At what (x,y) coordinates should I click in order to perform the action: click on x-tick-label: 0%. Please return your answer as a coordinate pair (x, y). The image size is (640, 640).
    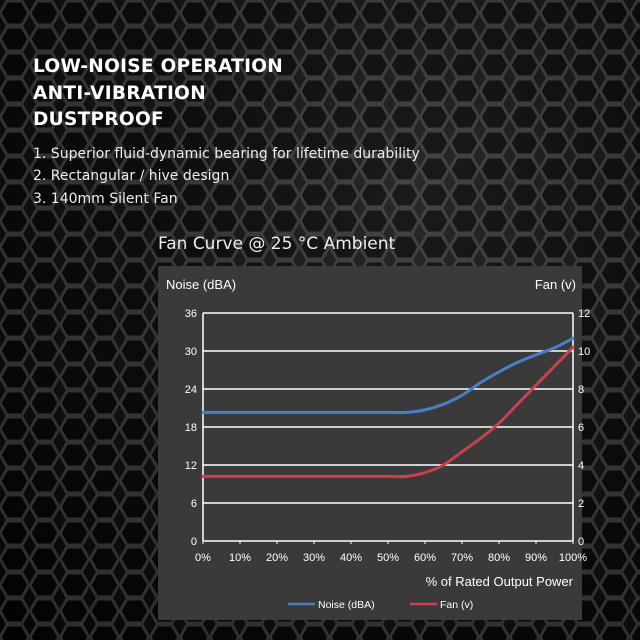
    Looking at the image, I should click on (203, 558).